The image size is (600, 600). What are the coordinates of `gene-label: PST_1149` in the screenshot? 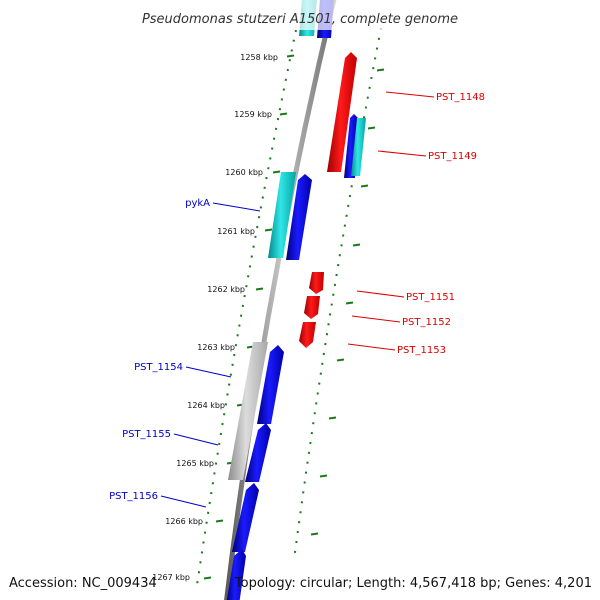 It's located at (452, 156).